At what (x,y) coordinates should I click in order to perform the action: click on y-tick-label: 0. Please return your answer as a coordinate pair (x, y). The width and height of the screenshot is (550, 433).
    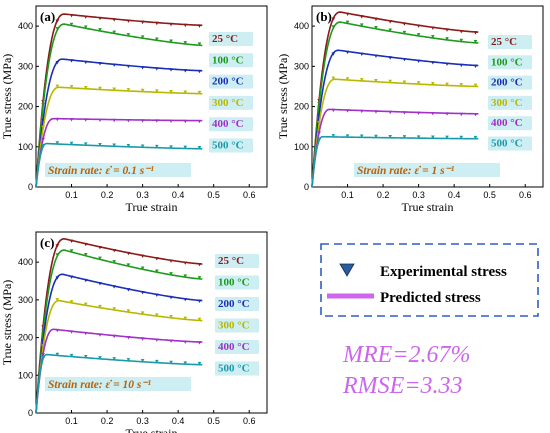
    Looking at the image, I should click on (306, 187).